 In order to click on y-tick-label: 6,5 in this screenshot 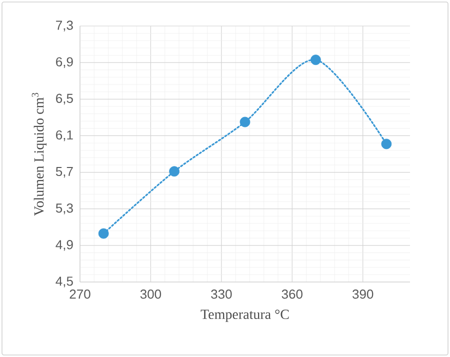, I will do `click(64, 99)`.